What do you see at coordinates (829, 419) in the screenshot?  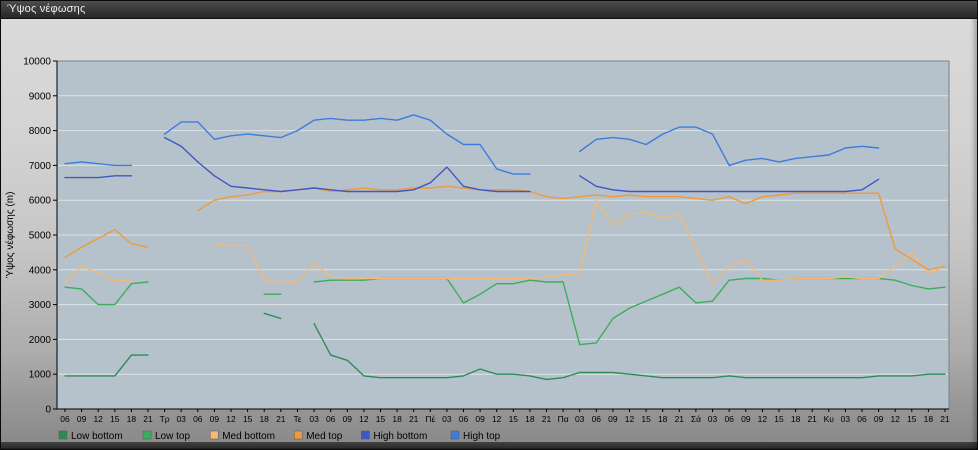 I see `x-tick-label: Κυ` at bounding box center [829, 419].